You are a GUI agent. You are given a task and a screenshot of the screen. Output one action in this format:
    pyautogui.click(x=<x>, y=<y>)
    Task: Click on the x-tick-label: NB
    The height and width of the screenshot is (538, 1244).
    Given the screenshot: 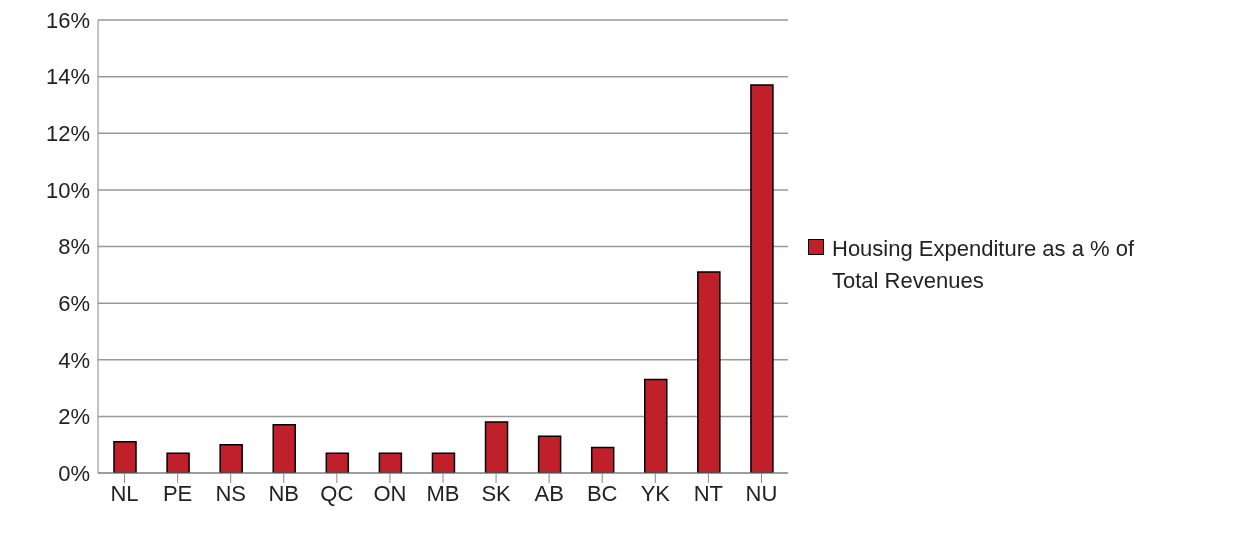 What is the action you would take?
    pyautogui.click(x=284, y=493)
    